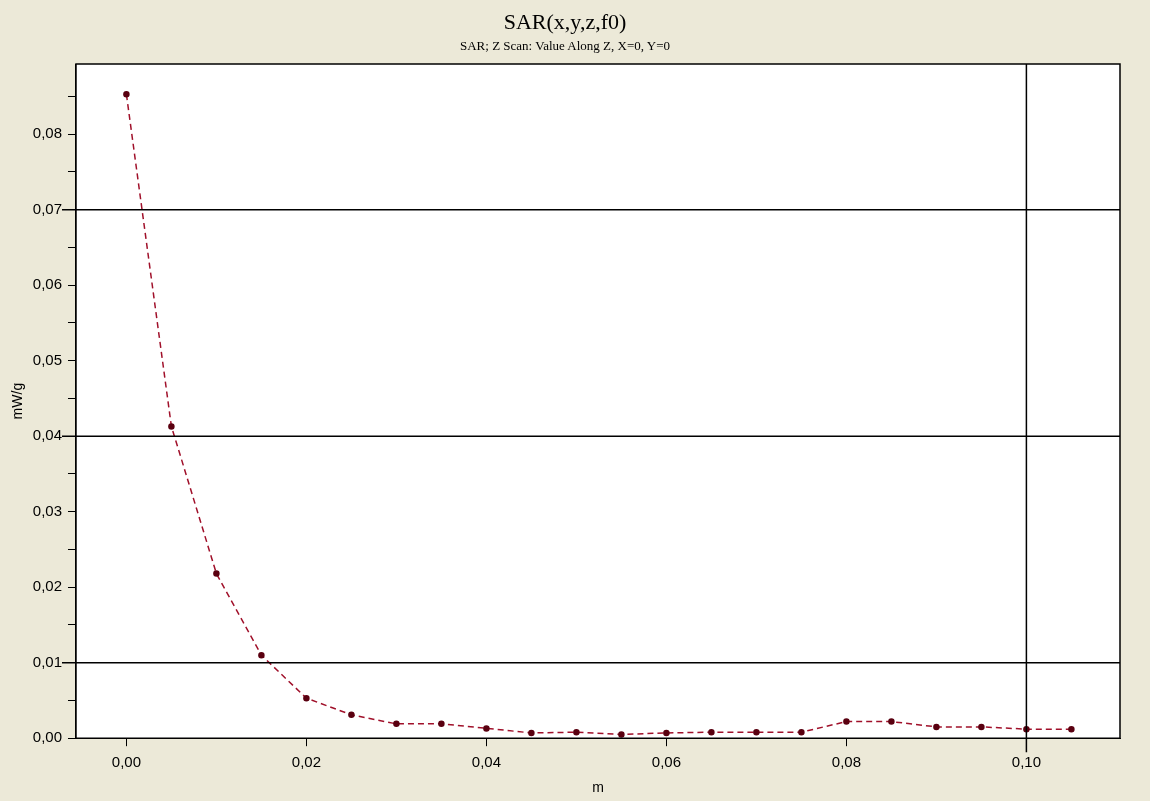 The image size is (1150, 801). I want to click on x-tick-label: 0,00, so click(126, 762).